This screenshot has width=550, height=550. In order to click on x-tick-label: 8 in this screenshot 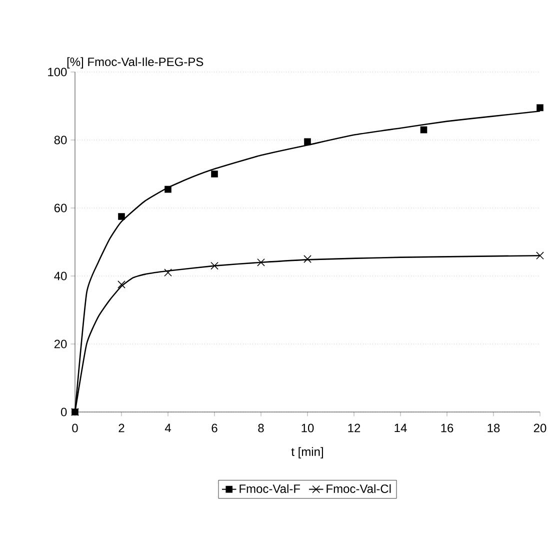, I will do `click(261, 428)`.